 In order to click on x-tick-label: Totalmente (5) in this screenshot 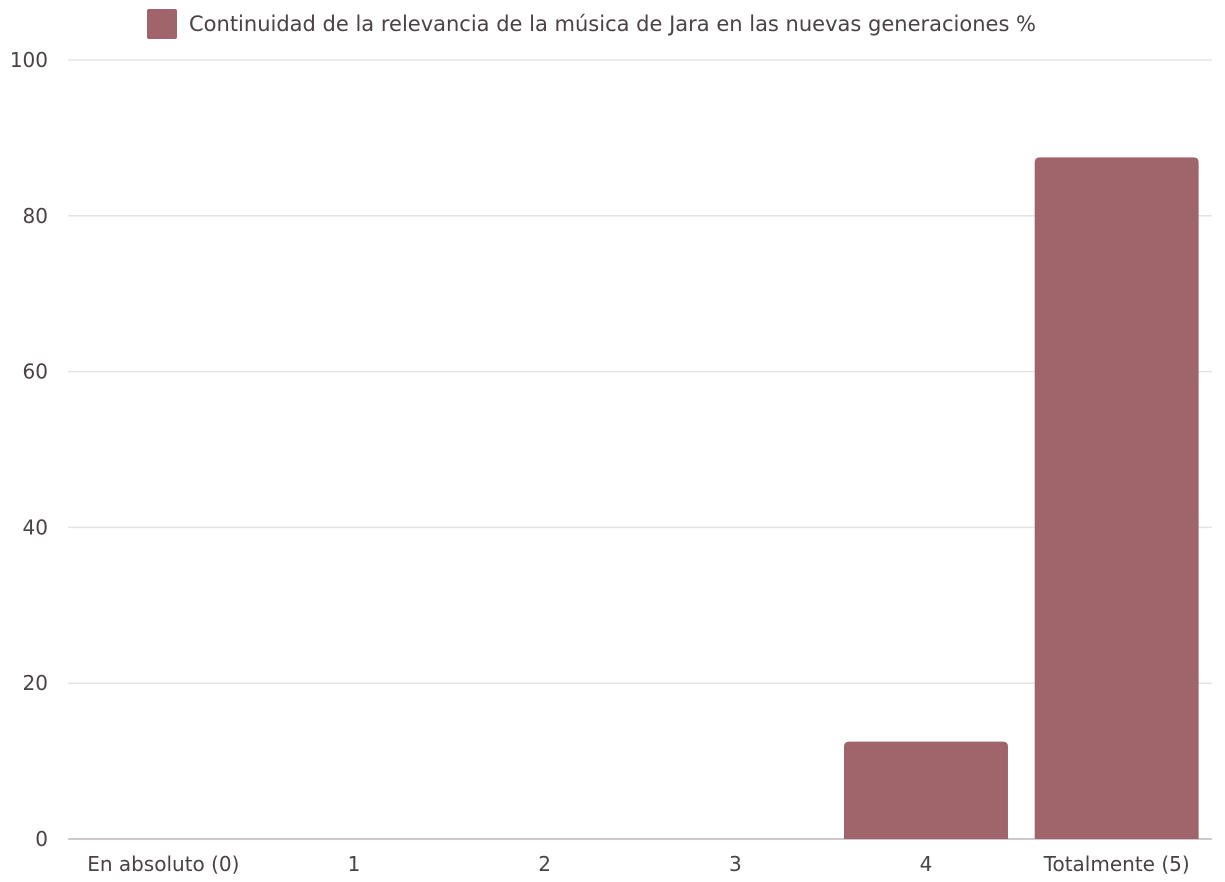, I will do `click(1116, 864)`.